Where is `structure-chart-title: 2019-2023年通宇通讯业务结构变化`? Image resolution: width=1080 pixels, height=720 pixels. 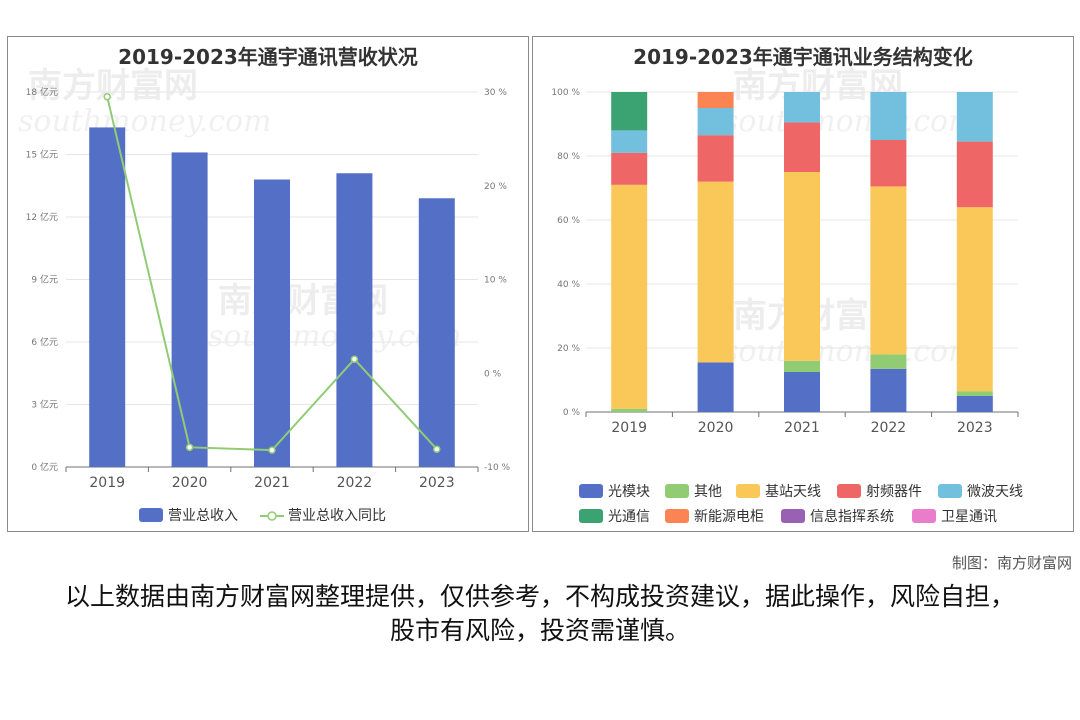
structure-chart-title: 2019-2023年通宇通讯业务结构变化 is located at coordinates (803, 57).